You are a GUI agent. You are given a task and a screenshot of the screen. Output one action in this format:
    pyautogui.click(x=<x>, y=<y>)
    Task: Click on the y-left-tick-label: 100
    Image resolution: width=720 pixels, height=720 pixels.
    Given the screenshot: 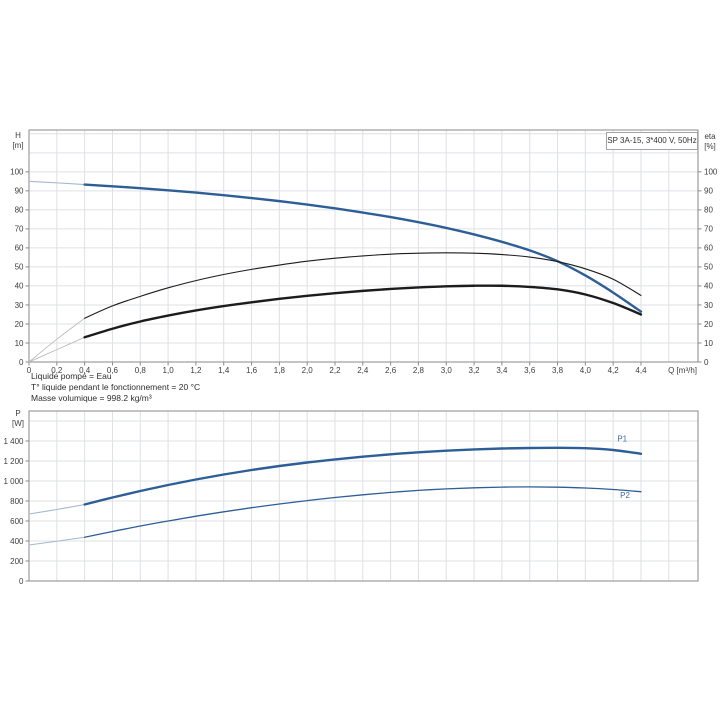 What is the action you would take?
    pyautogui.click(x=17, y=172)
    